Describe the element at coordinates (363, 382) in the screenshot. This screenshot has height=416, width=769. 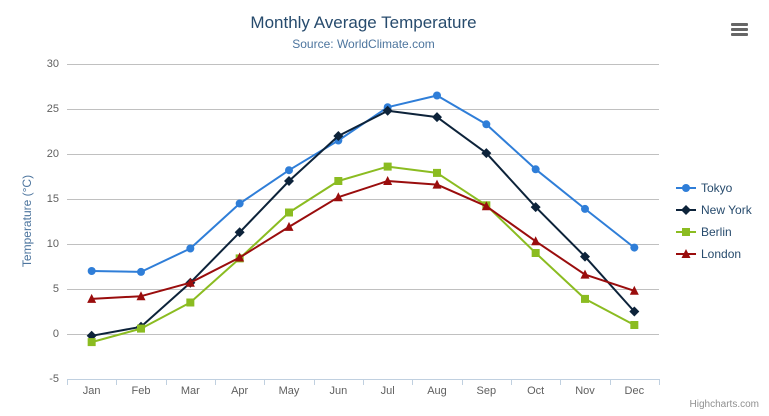
I see `x-axis` at that location.